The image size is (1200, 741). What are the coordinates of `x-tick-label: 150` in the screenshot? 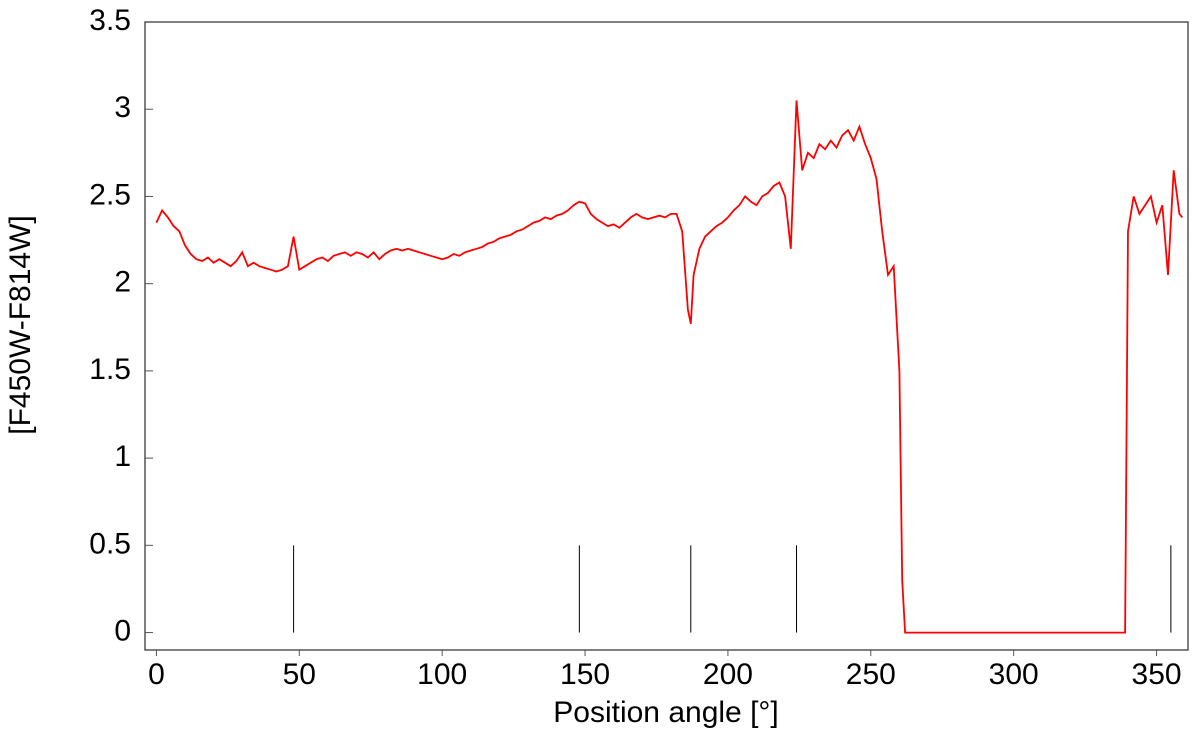 It's located at (585, 674).